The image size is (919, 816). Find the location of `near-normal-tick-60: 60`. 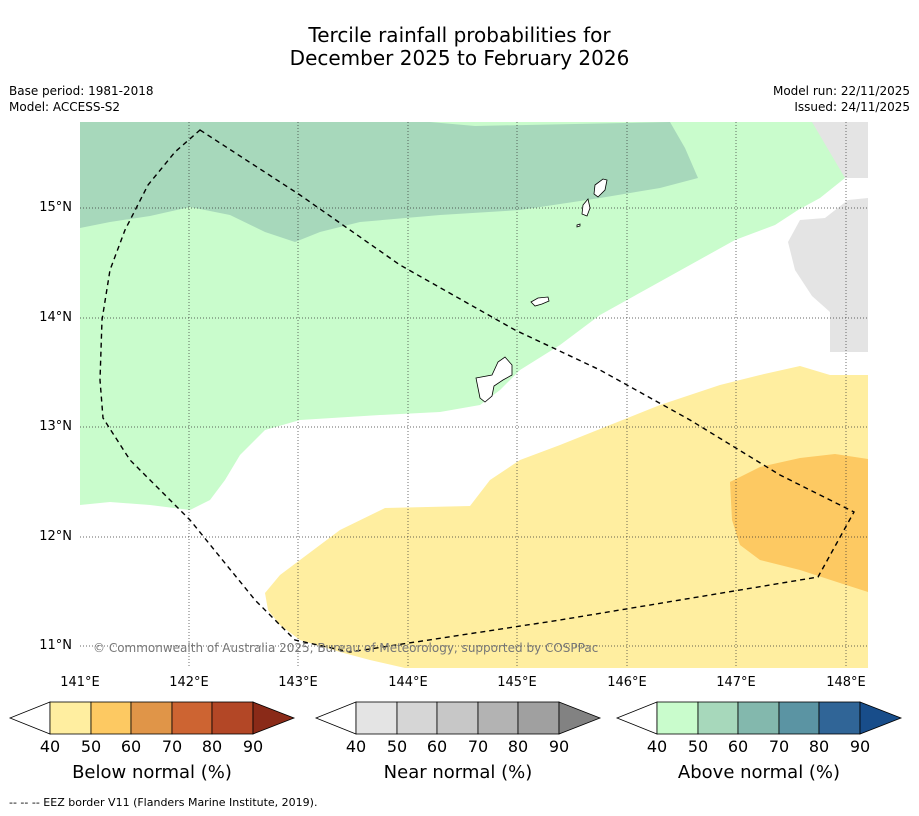

near-normal-tick-60: 60 is located at coordinates (437, 746).